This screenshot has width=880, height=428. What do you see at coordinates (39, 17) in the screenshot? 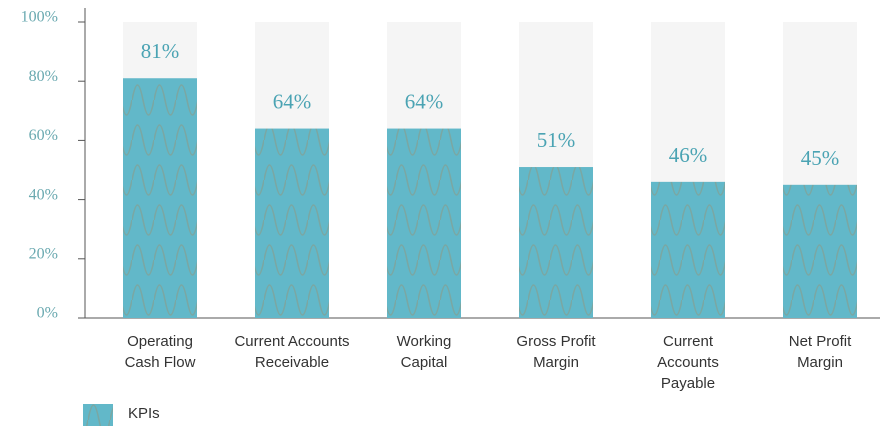
I see `y-tick-label: 100%` at bounding box center [39, 17].